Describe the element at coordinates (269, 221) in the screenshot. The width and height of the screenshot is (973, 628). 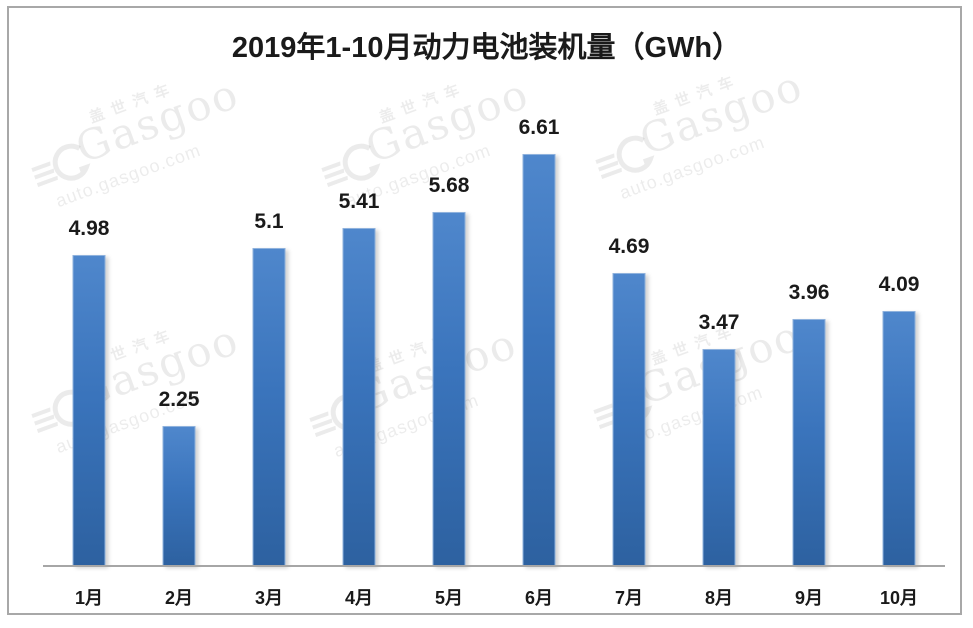
I see `bar-value-label: 5.1` at that location.